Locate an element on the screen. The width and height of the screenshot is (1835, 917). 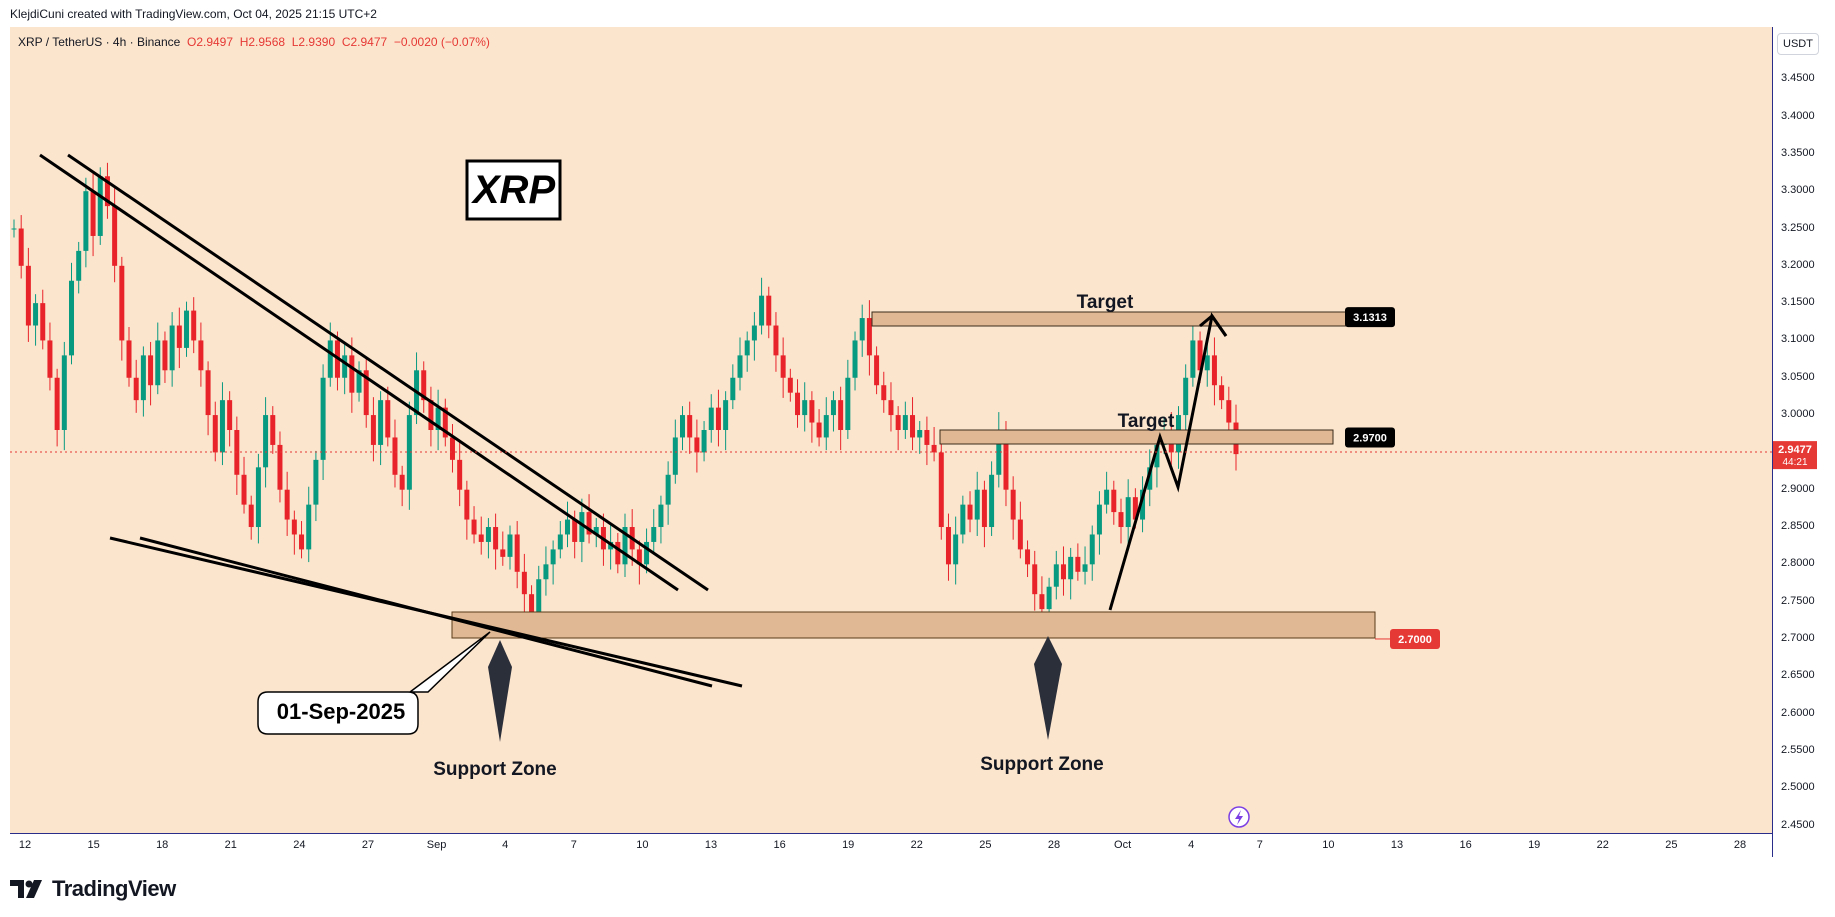
price-tick-label: 2.5500 is located at coordinates (1798, 749).